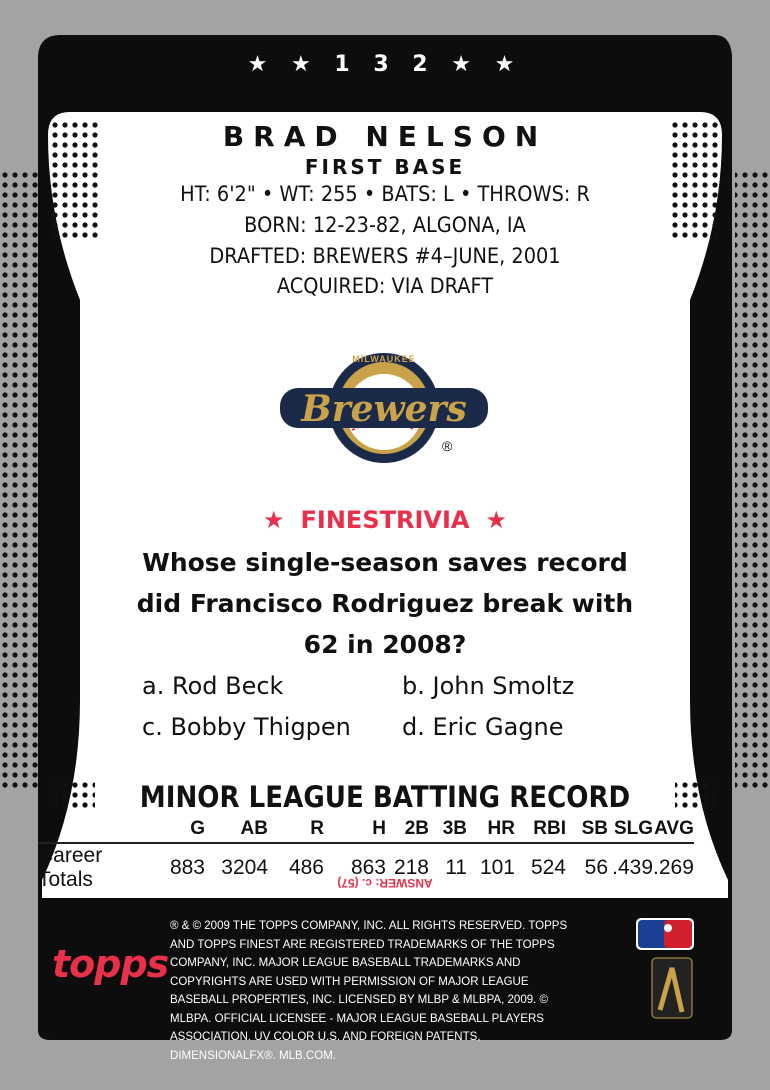 This screenshot has width=770, height=1090. I want to click on stat-cell: 863, so click(368, 867).